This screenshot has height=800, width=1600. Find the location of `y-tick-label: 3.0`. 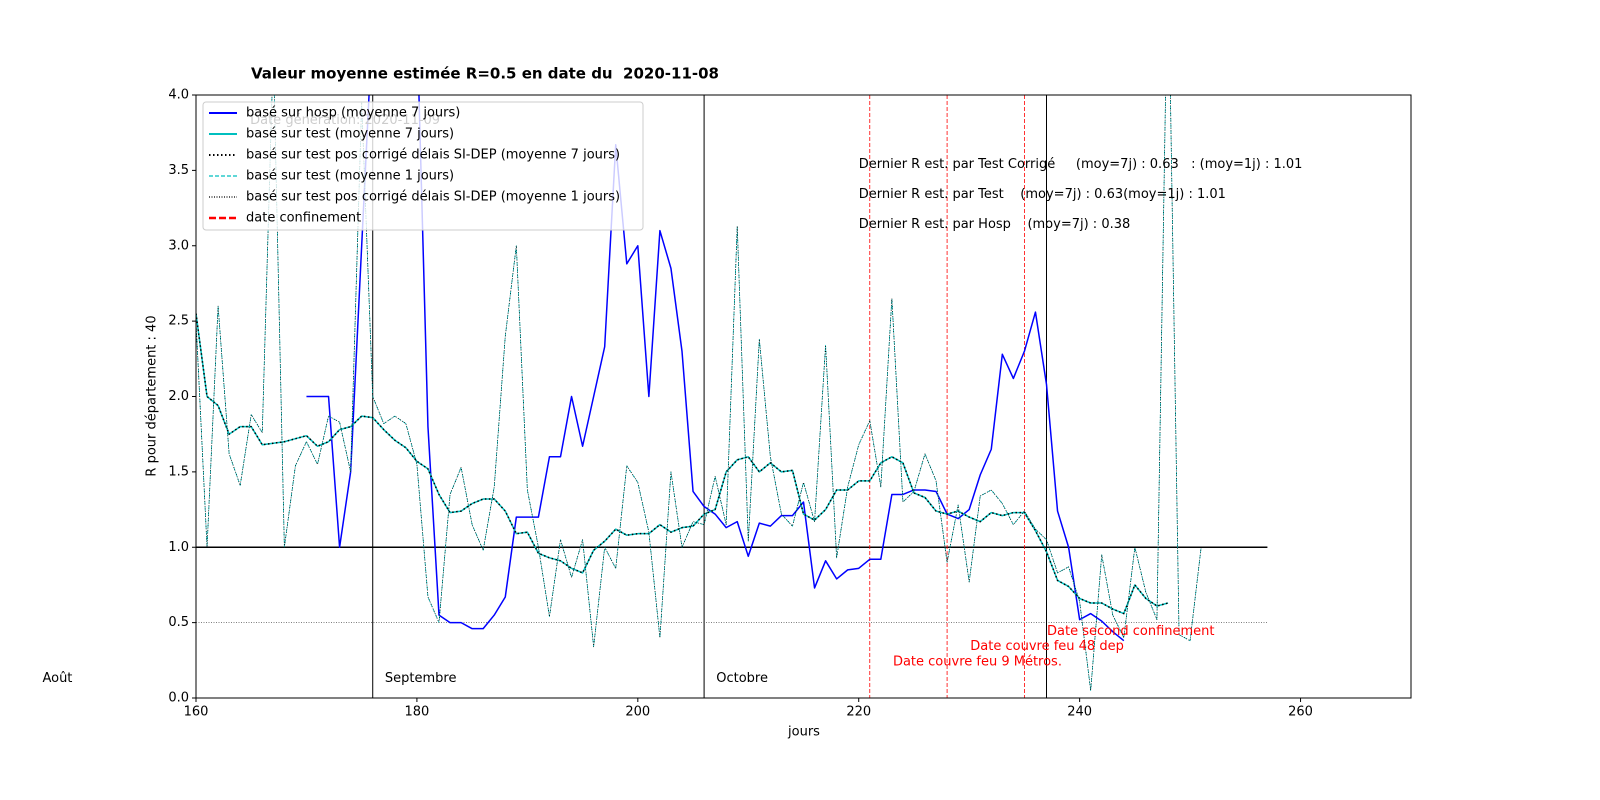

y-tick-label: 3.0 is located at coordinates (178, 245).